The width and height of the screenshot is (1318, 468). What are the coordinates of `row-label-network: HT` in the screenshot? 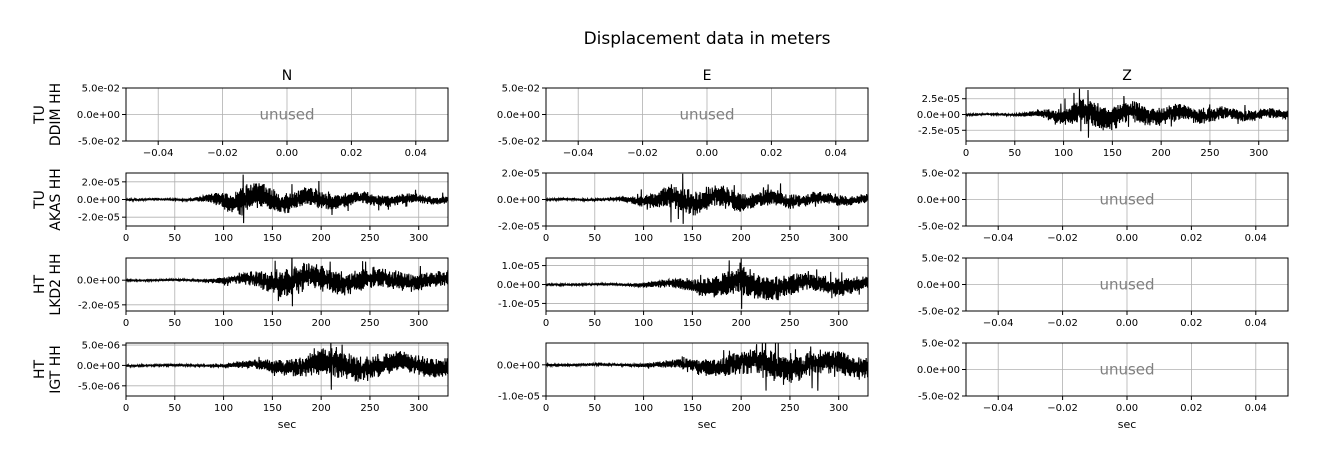 It's located at (40, 285).